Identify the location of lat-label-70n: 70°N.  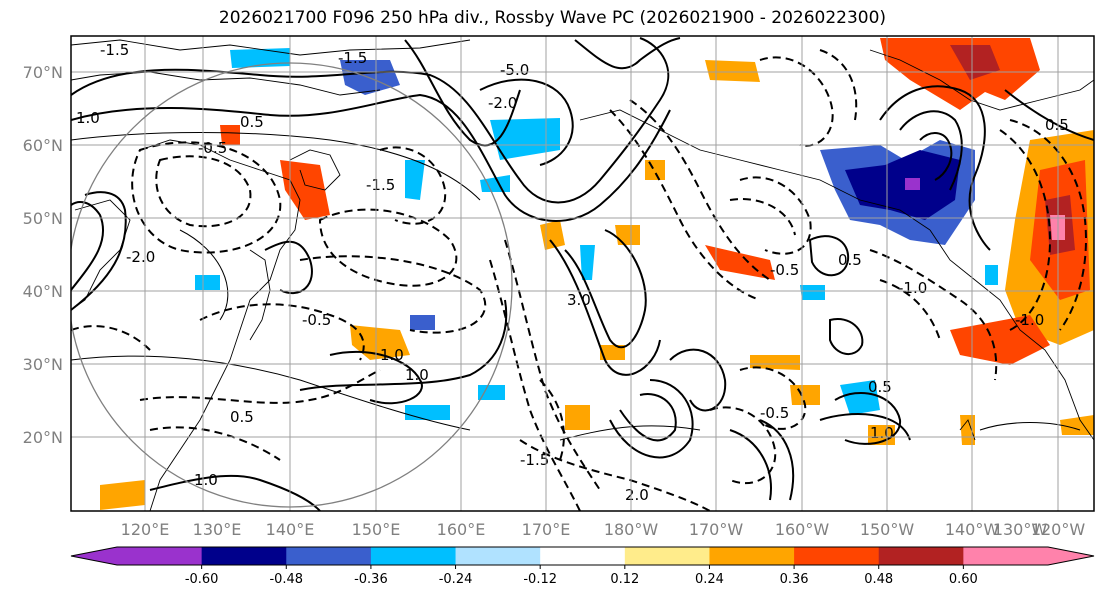
(43, 72).